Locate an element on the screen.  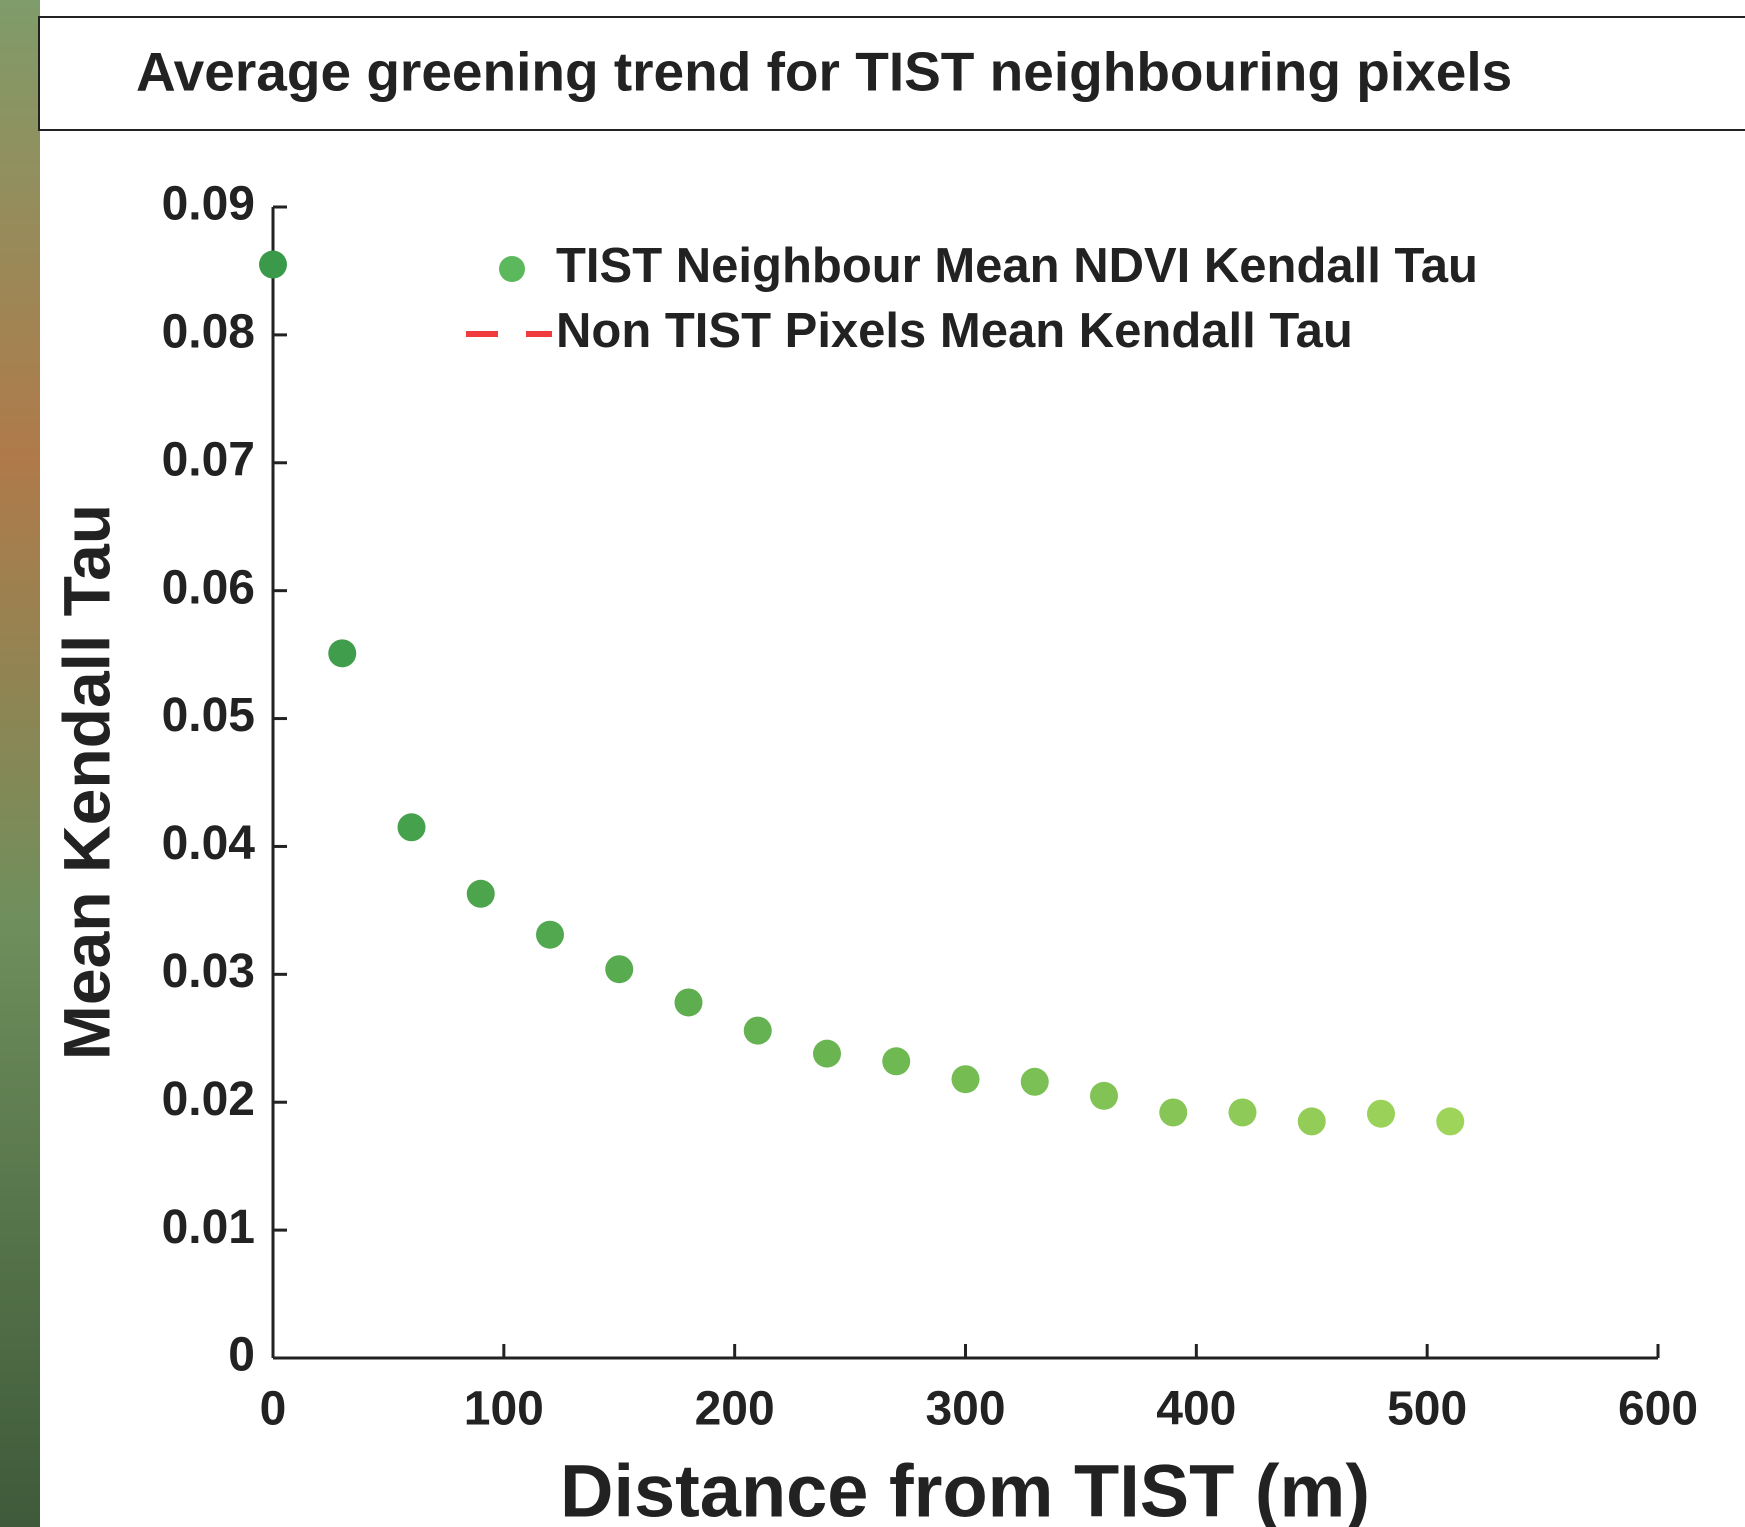
x-tick-label: 200 is located at coordinates (735, 1409).